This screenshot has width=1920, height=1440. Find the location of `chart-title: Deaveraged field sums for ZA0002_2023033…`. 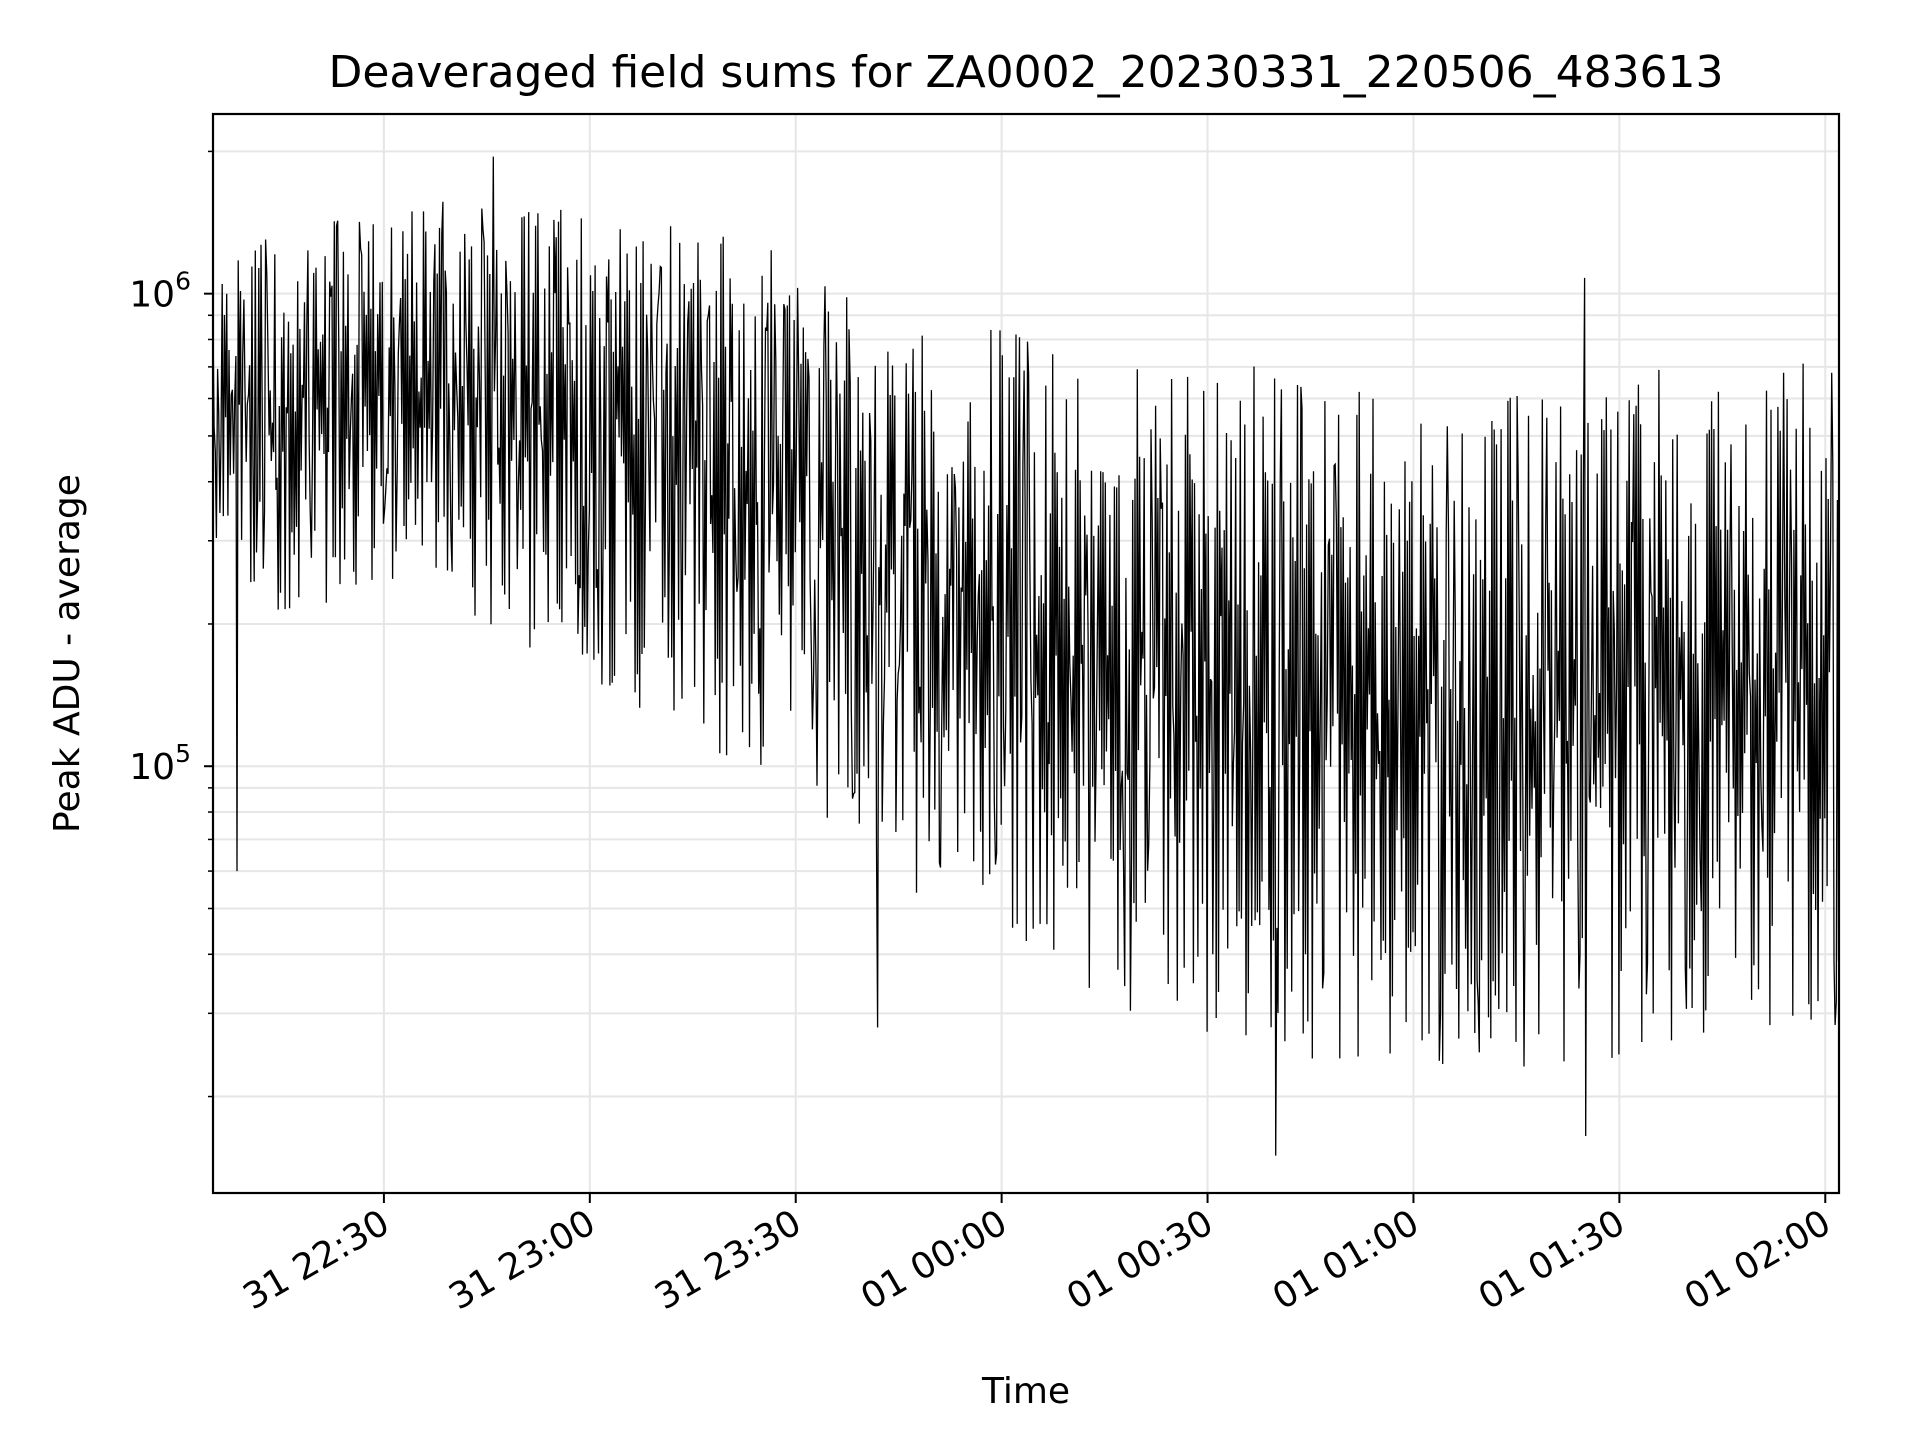

chart-title: Deaveraged field sums for ZA0002_2023033… is located at coordinates (1025, 72).